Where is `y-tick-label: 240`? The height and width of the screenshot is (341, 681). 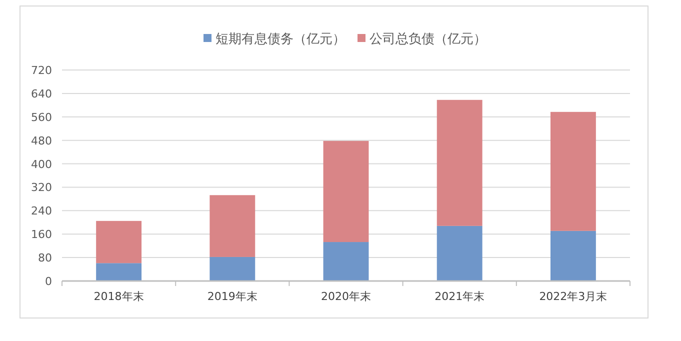 y-tick-label: 240 is located at coordinates (41, 211).